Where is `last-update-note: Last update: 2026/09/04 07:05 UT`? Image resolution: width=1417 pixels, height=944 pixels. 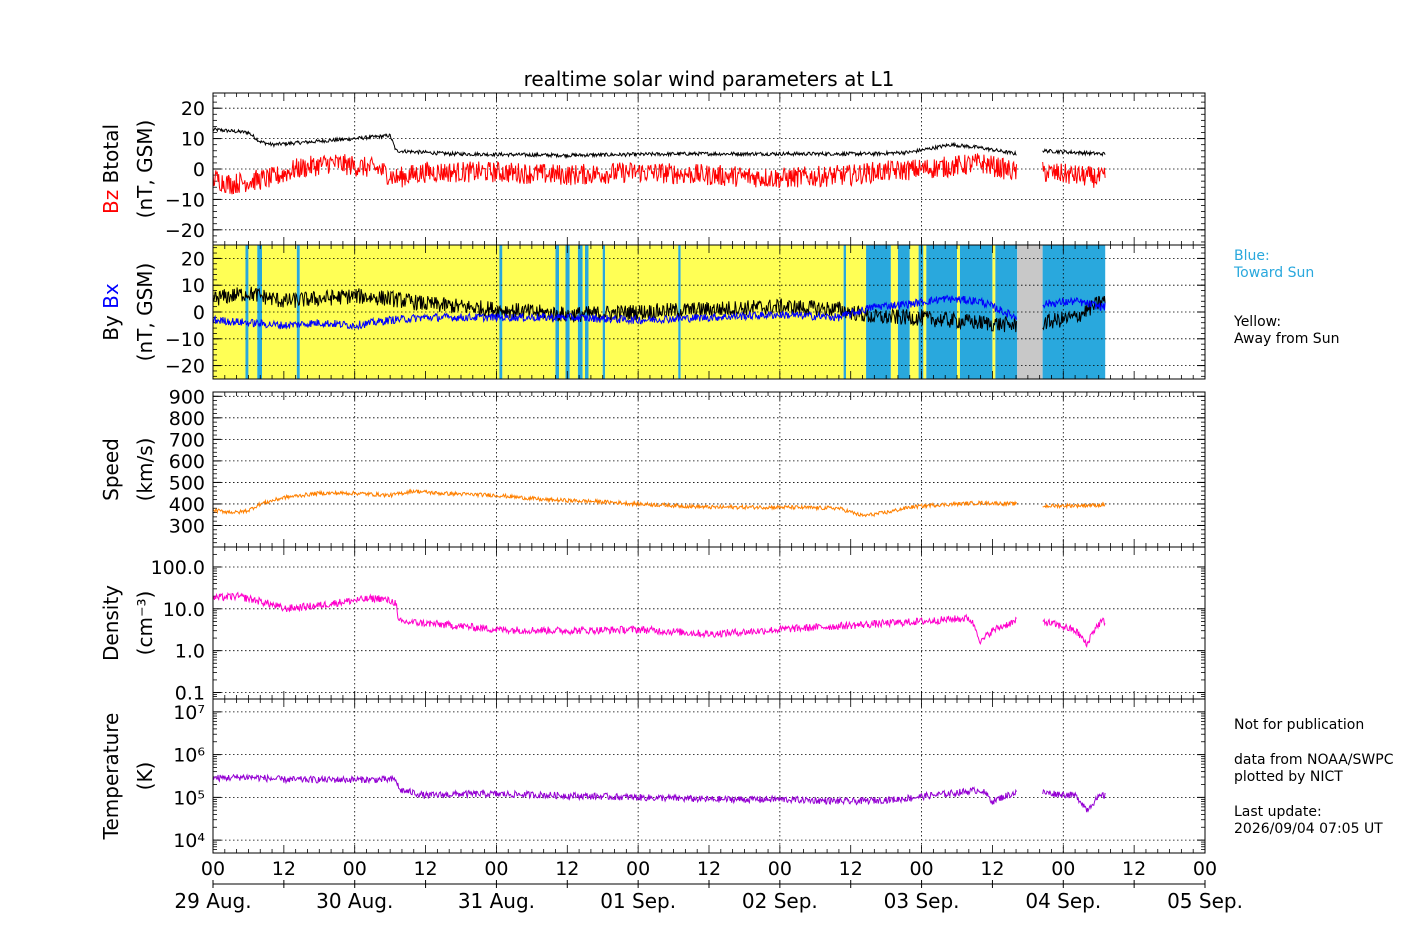 last-update-note: Last update: 2026/09/04 07:05 UT is located at coordinates (1308, 820).